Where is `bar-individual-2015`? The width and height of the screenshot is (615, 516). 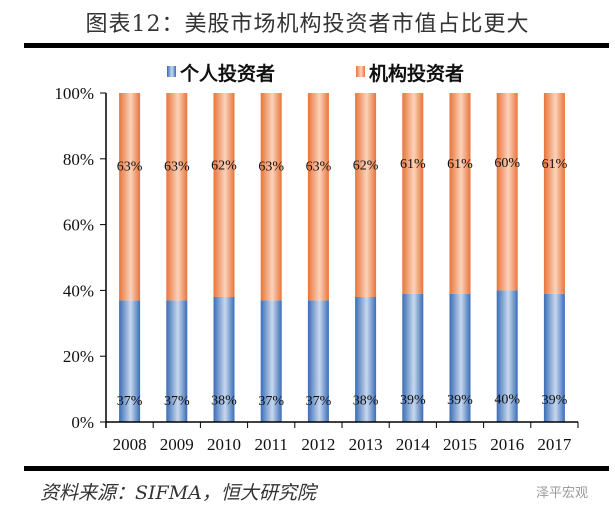
bar-individual-2015 is located at coordinates (460, 357).